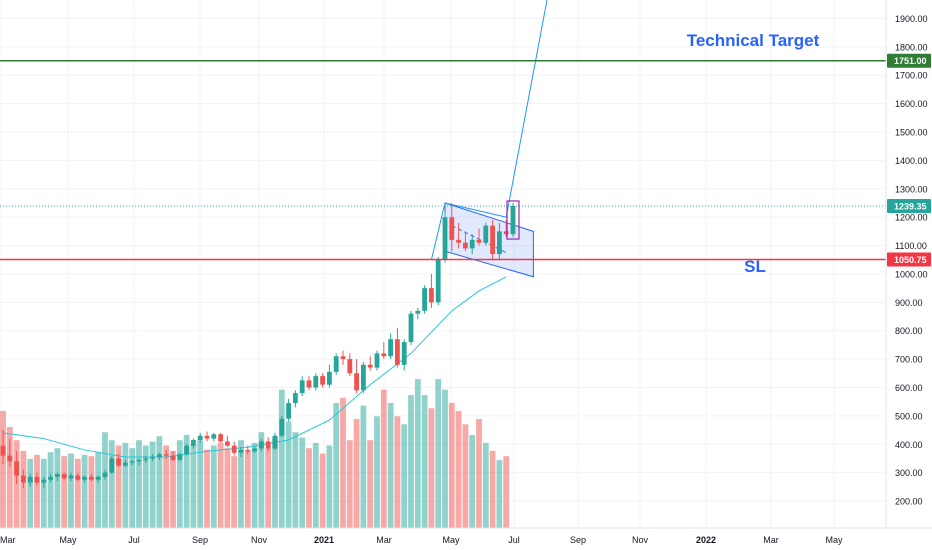 The height and width of the screenshot is (550, 932). Describe the element at coordinates (324, 540) in the screenshot. I see `x-tick-label: 2021` at that location.